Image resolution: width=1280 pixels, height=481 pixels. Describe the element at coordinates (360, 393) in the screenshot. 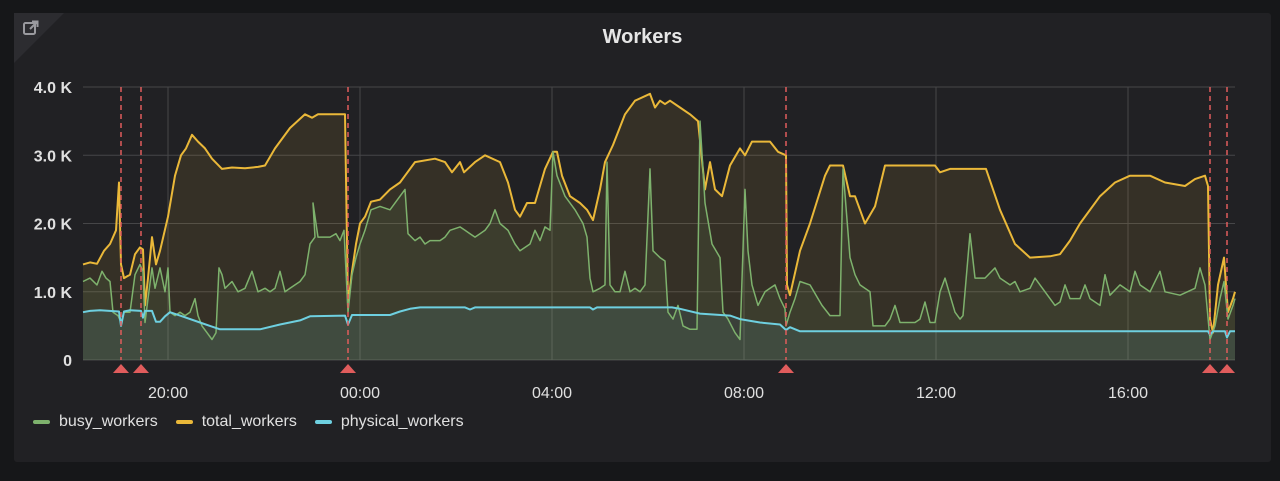

I see `x-tick-label: 00:00` at that location.